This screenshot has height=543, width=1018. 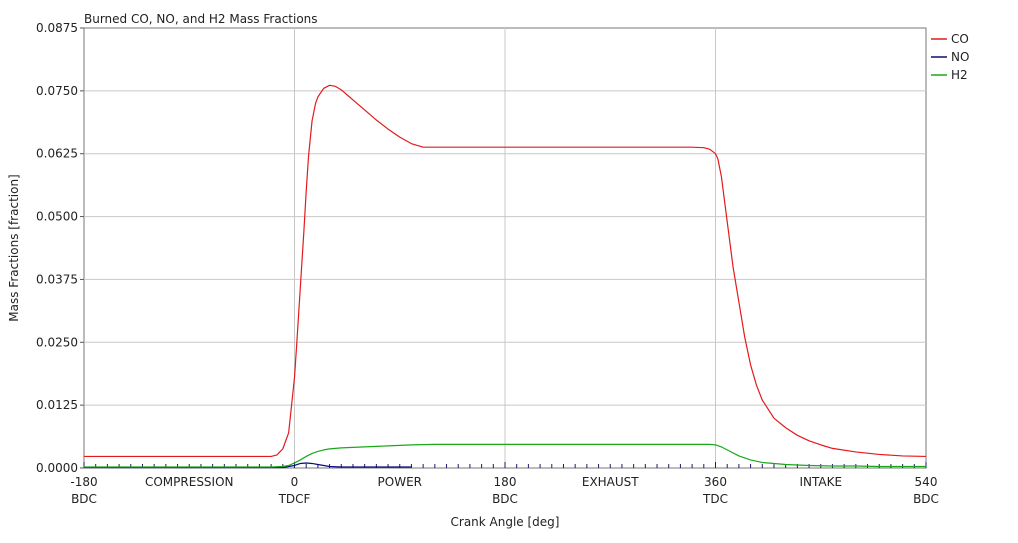 What do you see at coordinates (57, 154) in the screenshot?
I see `y-tick-label: 0.0625` at bounding box center [57, 154].